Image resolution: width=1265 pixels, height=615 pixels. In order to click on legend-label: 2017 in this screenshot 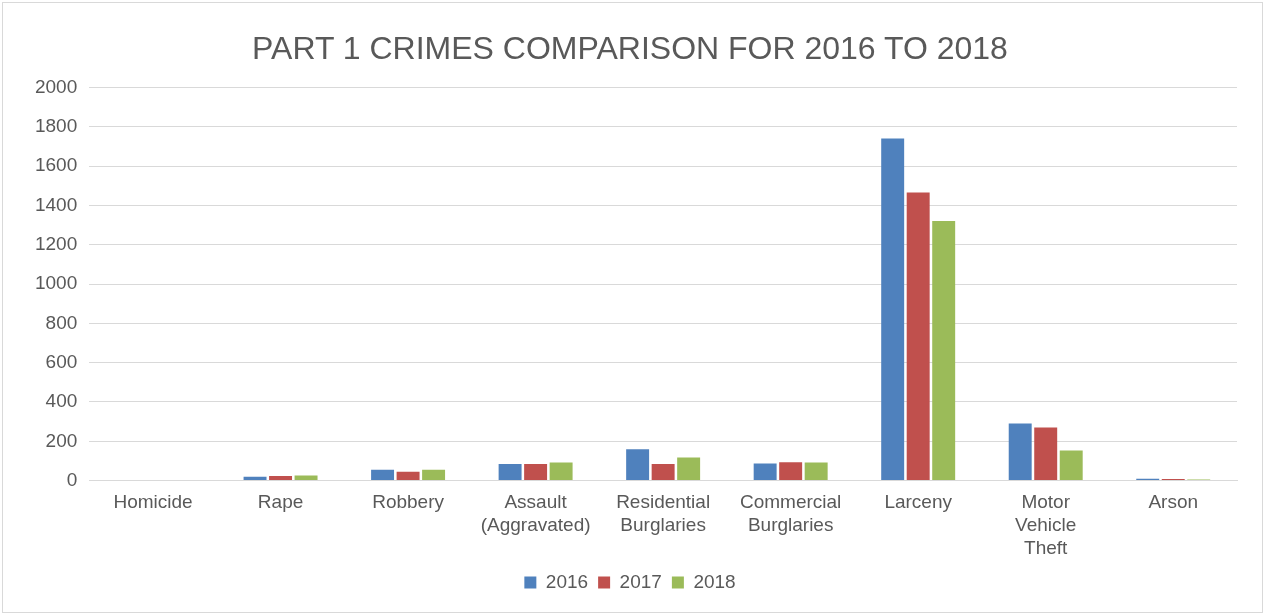, I will do `click(640, 581)`.